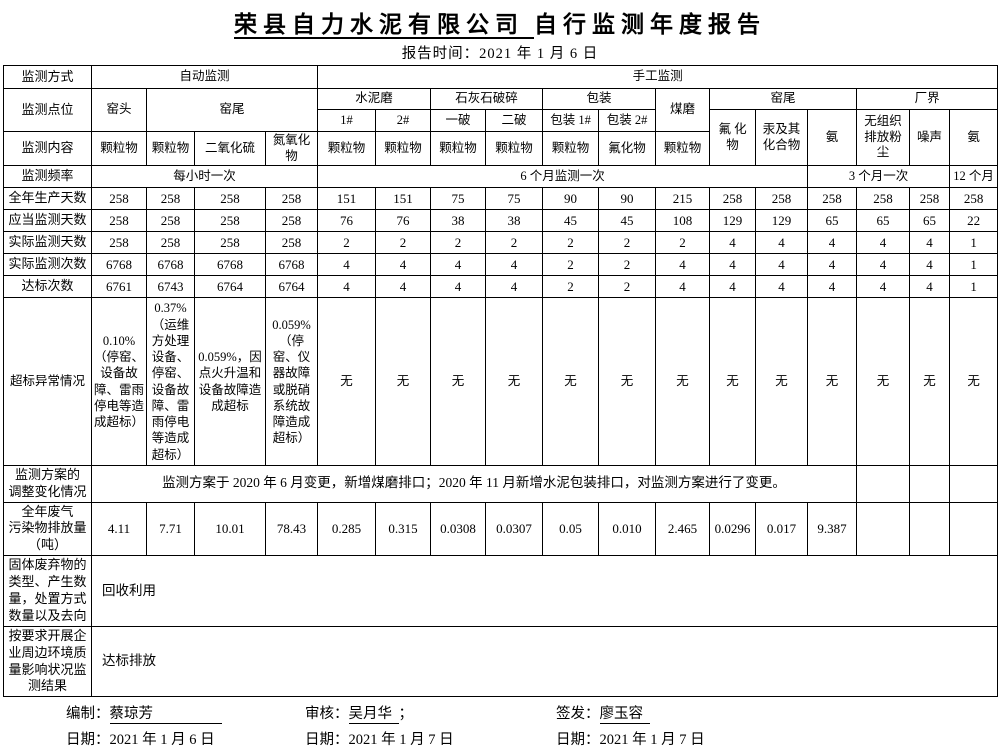 The image size is (1000, 753). I want to click on issued-label: 签发：, so click(578, 714).